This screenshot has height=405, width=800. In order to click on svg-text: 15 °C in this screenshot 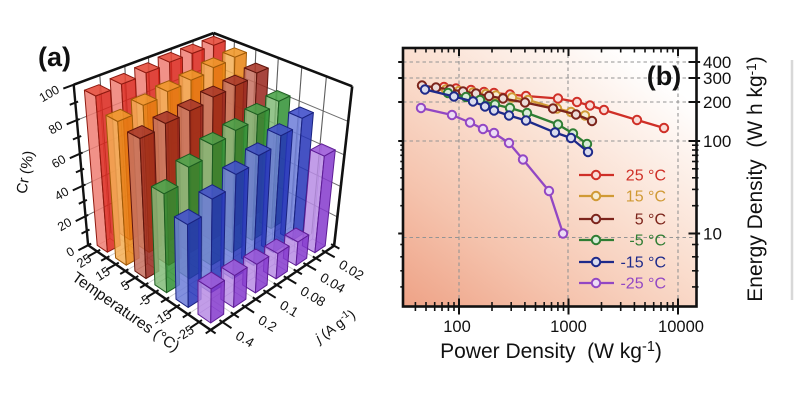, I will do `click(646, 197)`.